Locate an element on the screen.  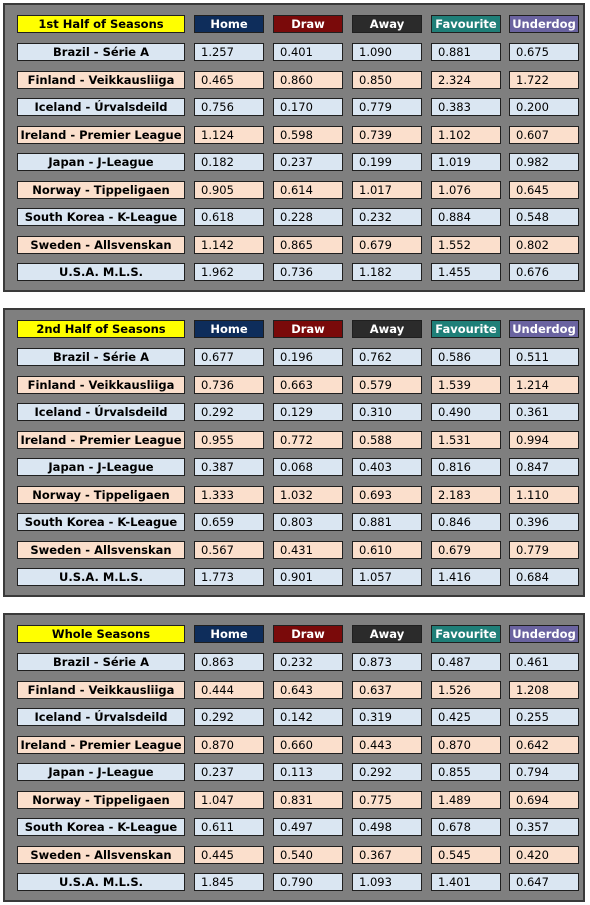
underdog-value: 0.511 is located at coordinates (544, 357).